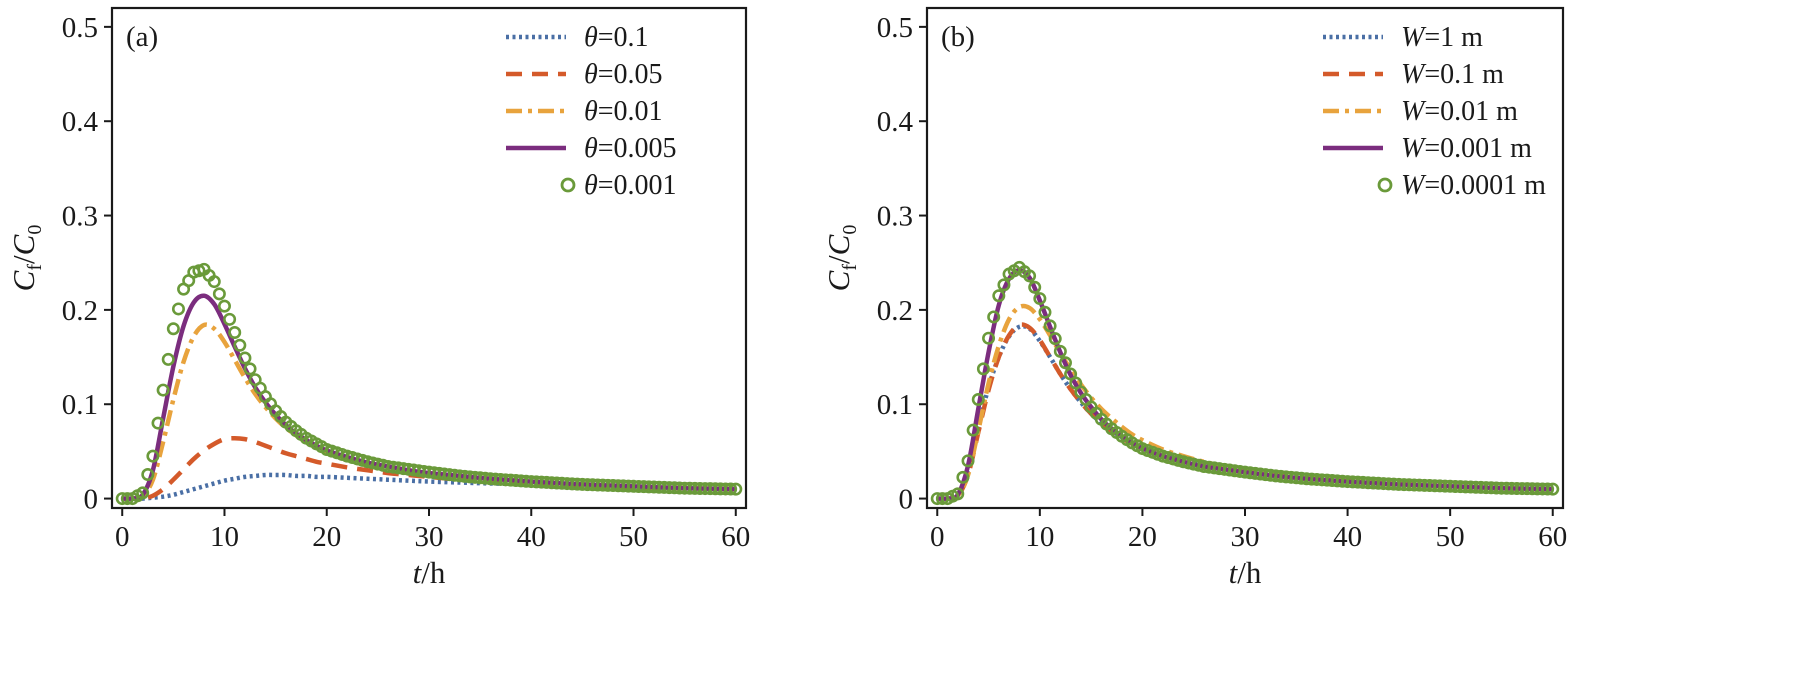  What do you see at coordinates (1459, 111) in the screenshot?
I see `legend-label: W=0.01 m` at bounding box center [1459, 111].